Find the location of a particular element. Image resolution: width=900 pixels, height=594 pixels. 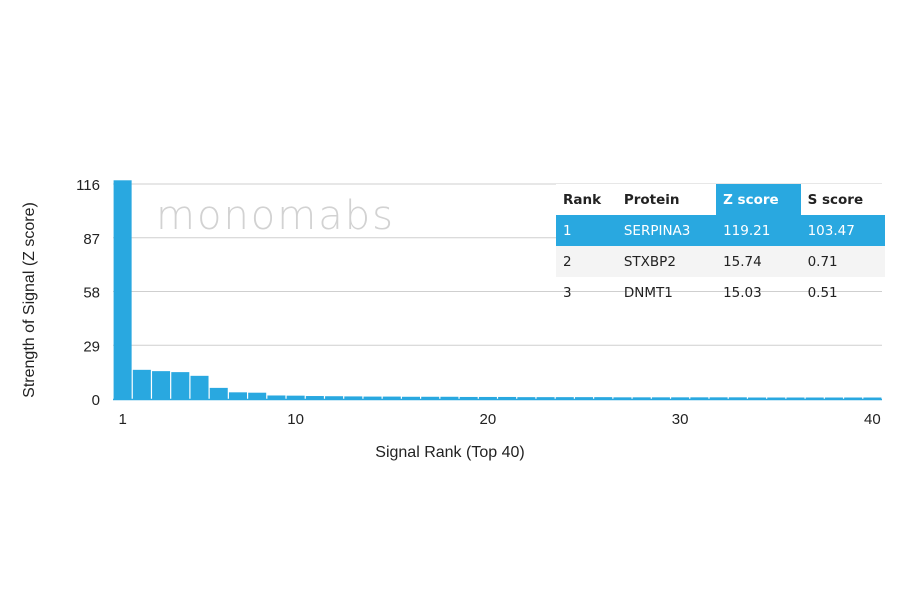

monomabs-watermark-logo: monomabs is located at coordinates (275, 216).